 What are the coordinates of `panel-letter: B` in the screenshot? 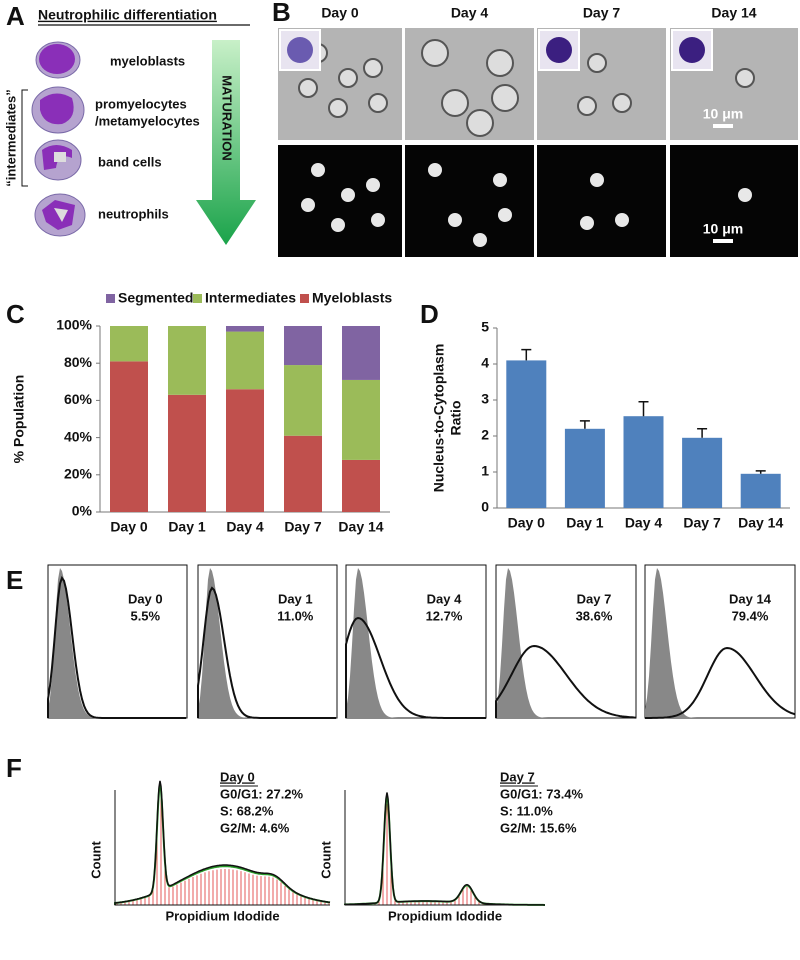 It's located at (281, 13).